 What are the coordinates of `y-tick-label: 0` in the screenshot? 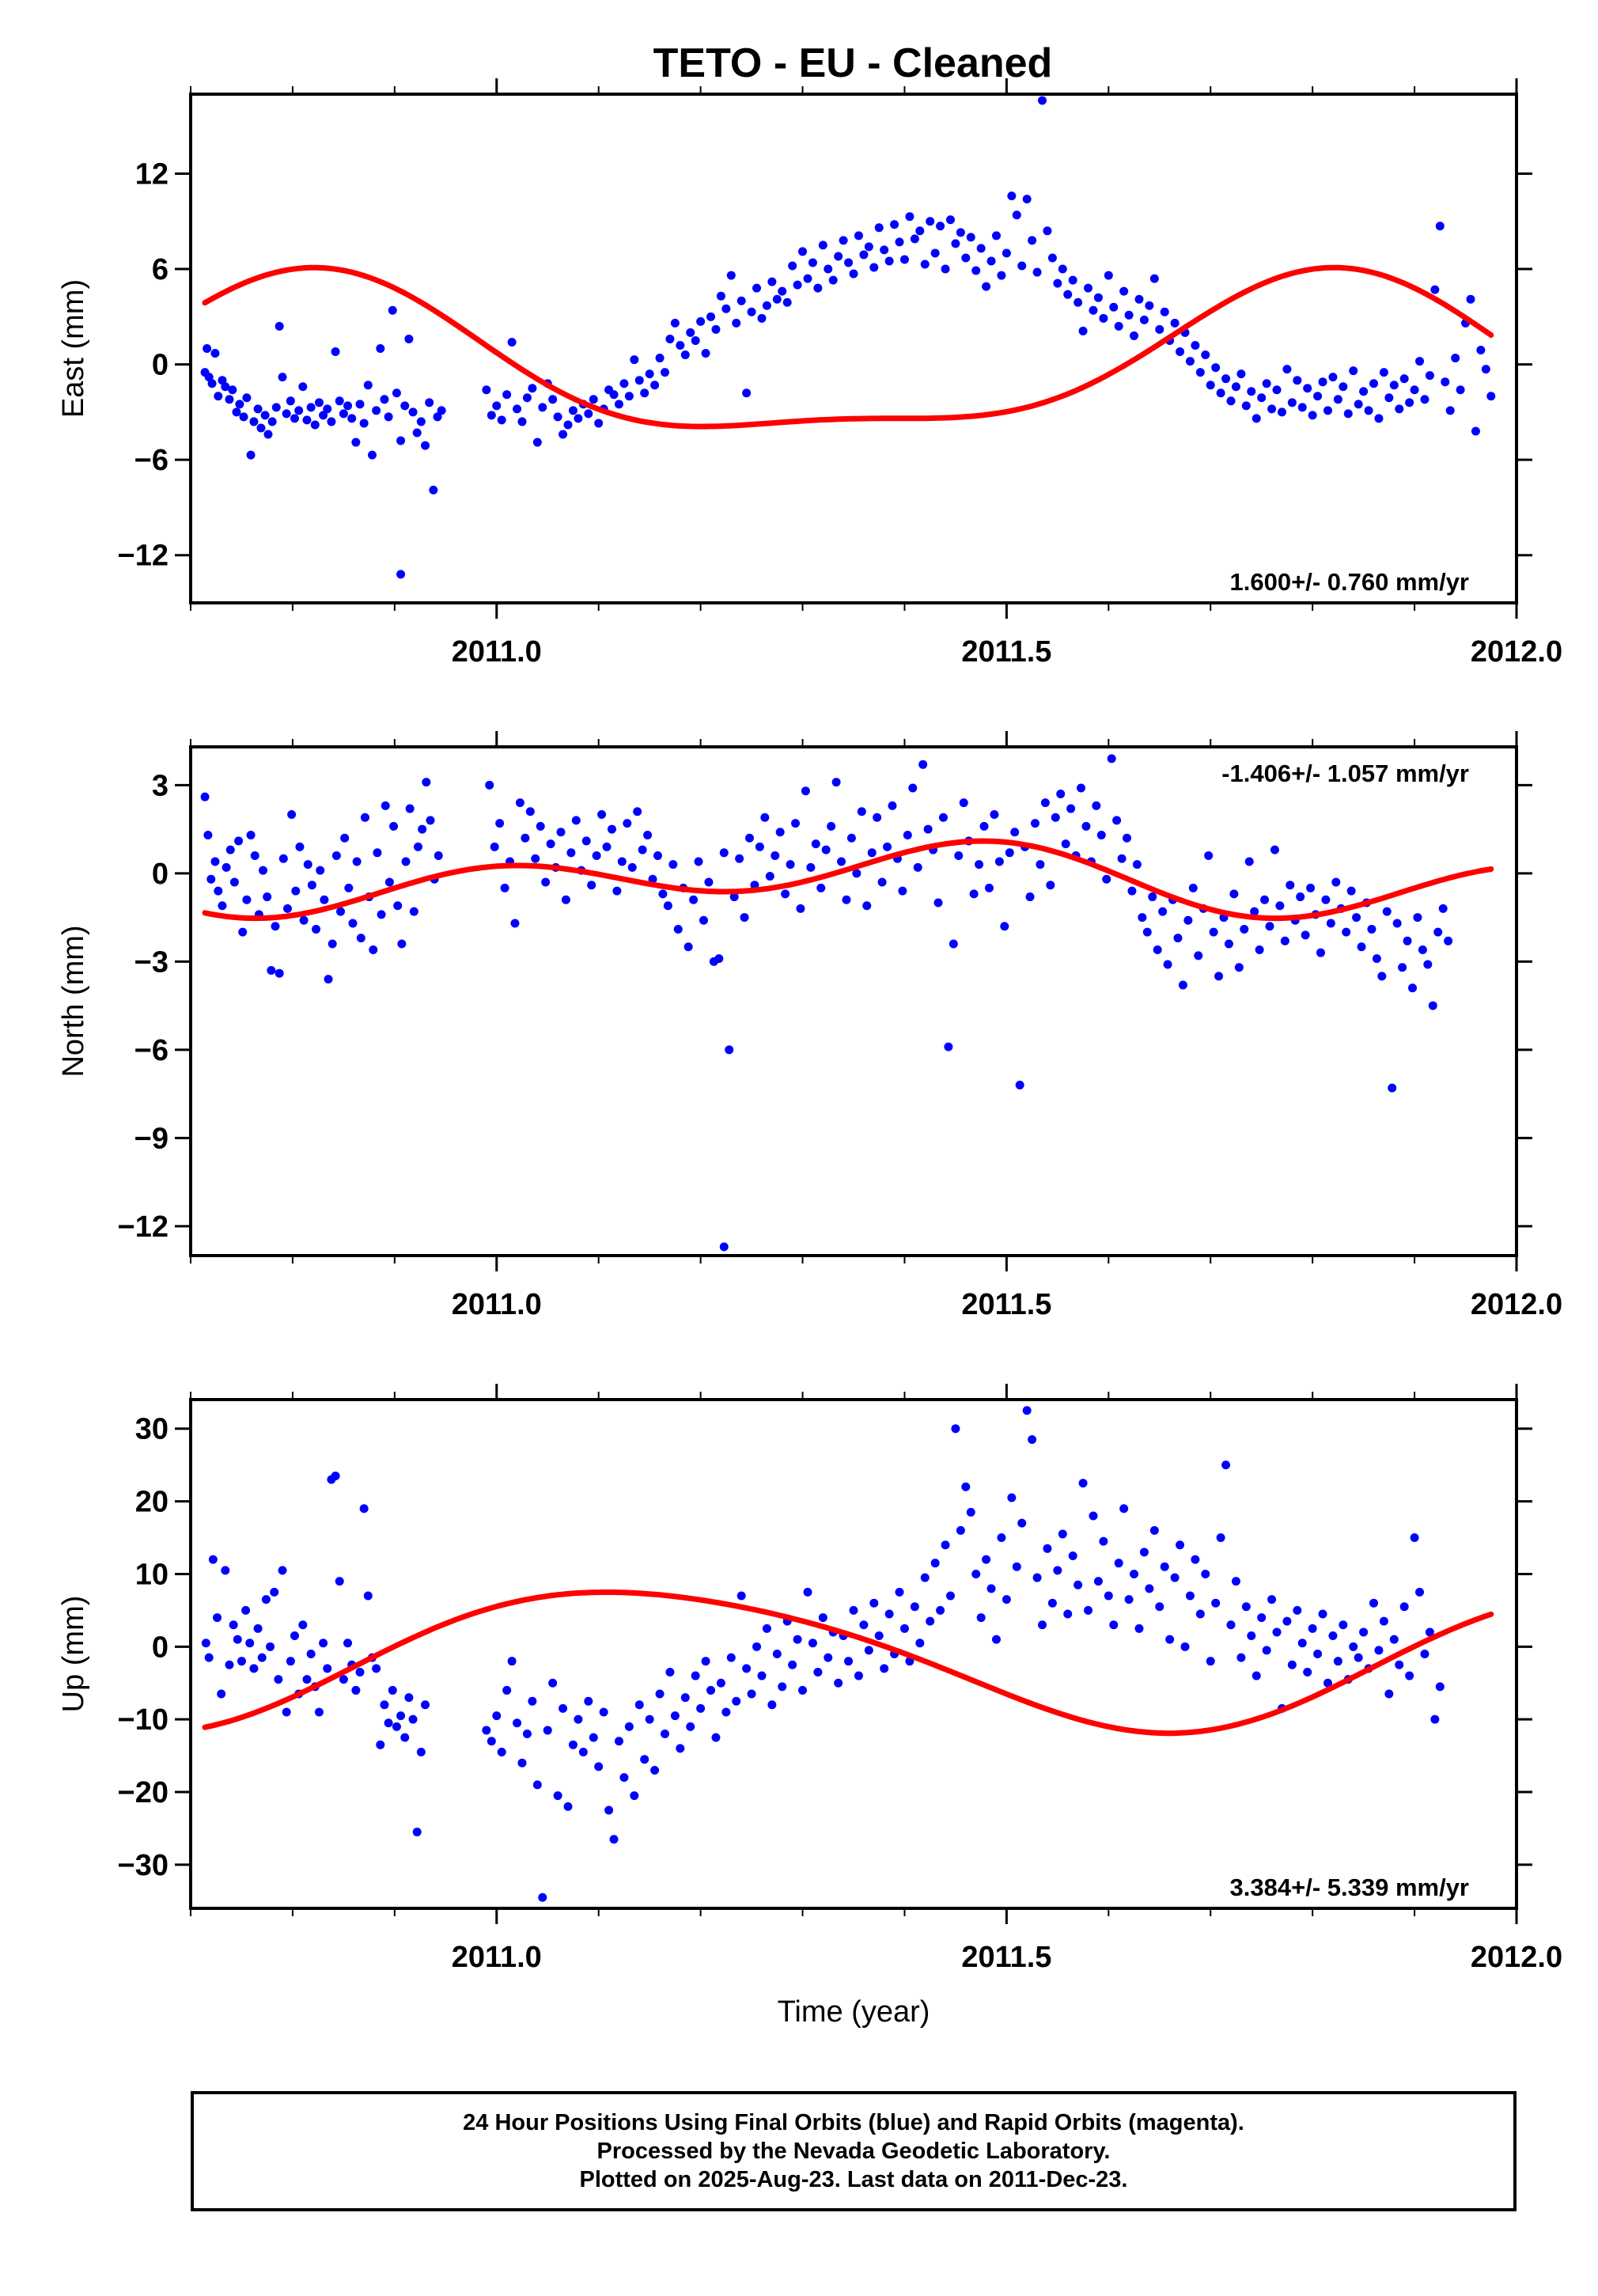 It's located at (160, 365).